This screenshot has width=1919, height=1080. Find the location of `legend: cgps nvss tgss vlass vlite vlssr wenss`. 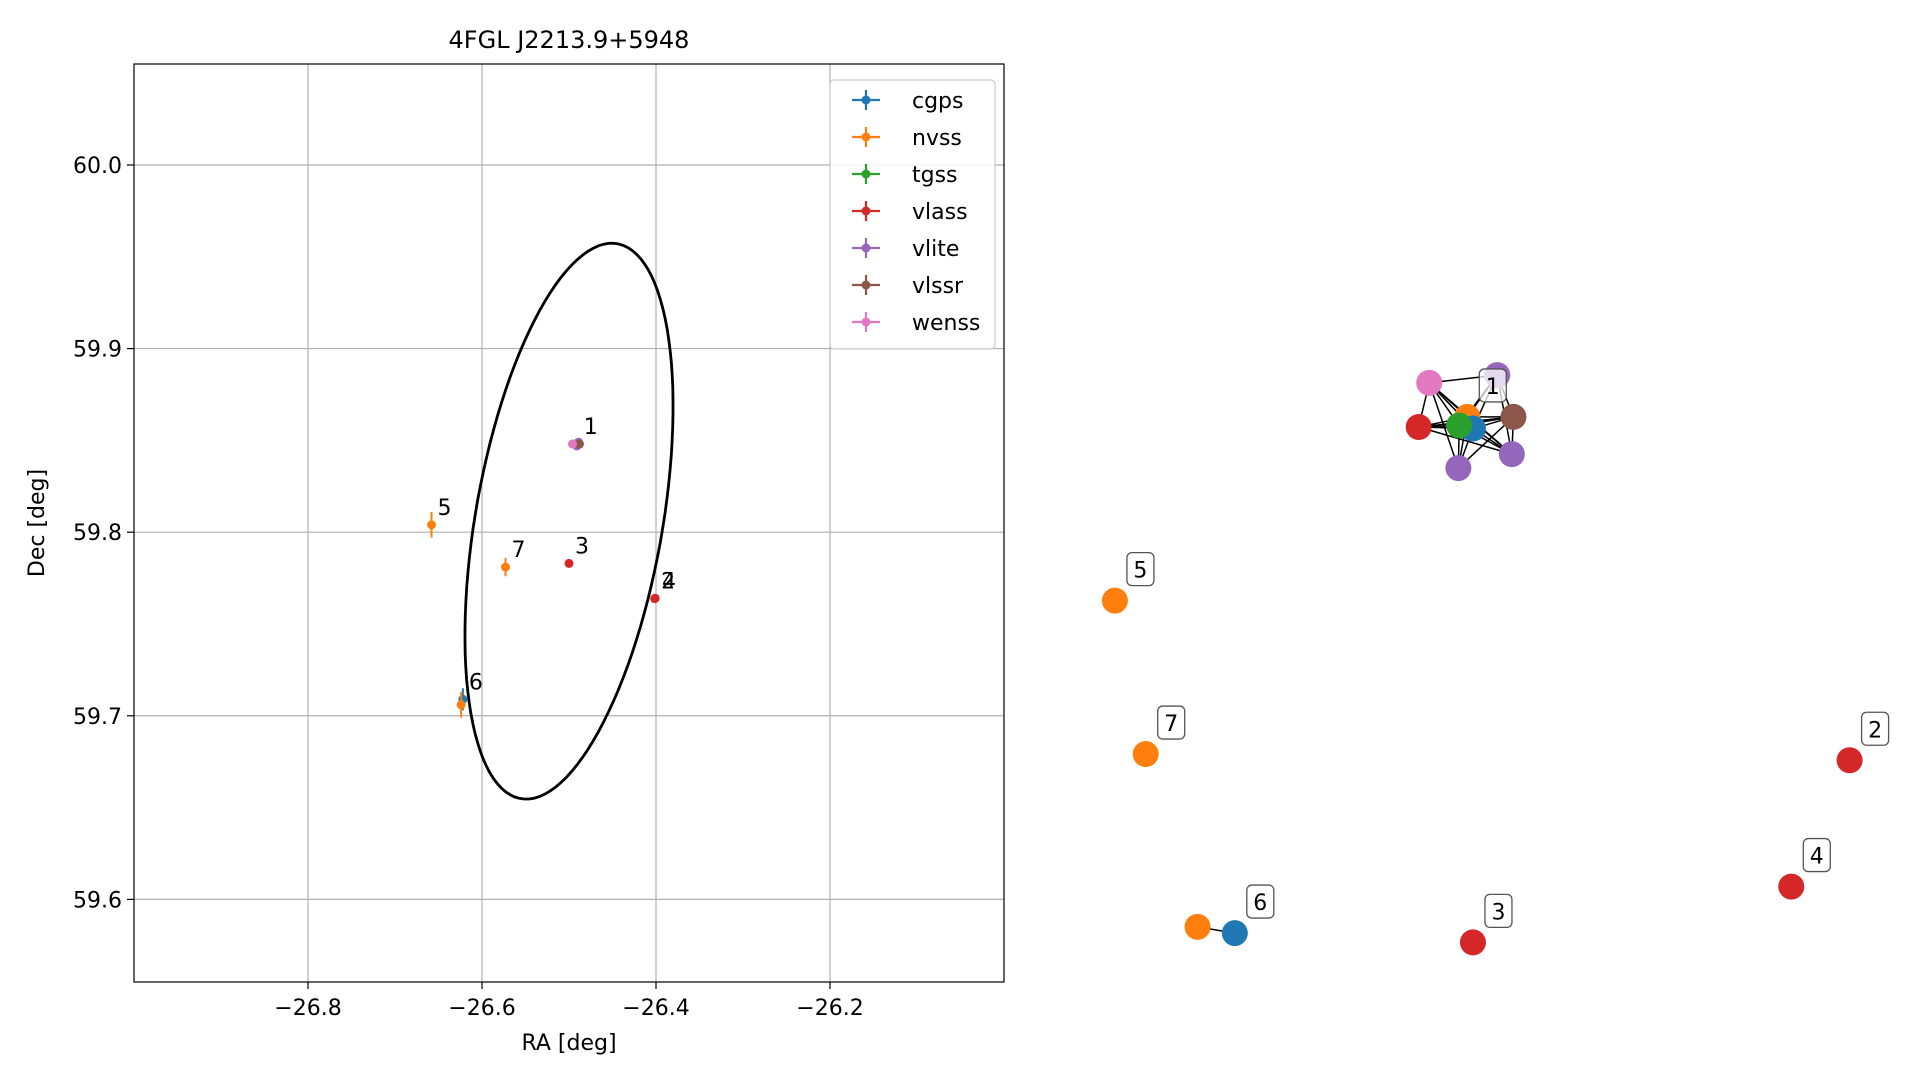

legend: cgps nvss tgss vlass vlite vlssr wenss is located at coordinates (912, 214).